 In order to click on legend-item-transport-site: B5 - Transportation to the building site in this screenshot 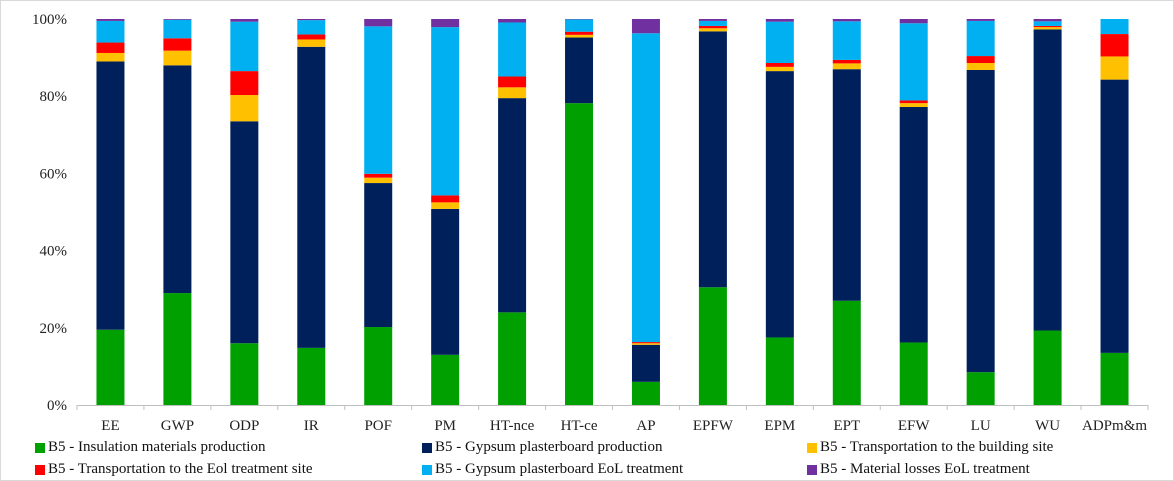, I will do `click(930, 447)`.